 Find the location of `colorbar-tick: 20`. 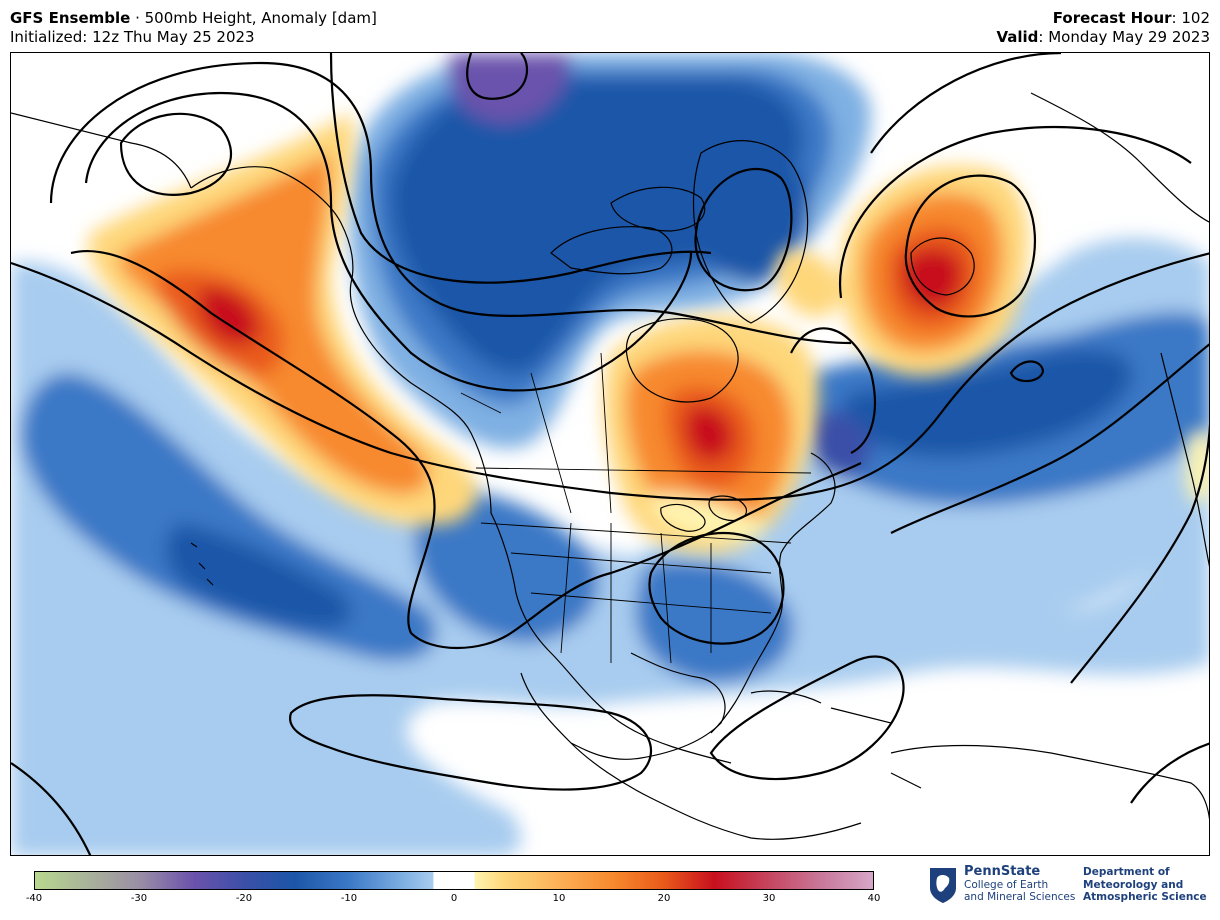

colorbar-tick: 20 is located at coordinates (664, 898).